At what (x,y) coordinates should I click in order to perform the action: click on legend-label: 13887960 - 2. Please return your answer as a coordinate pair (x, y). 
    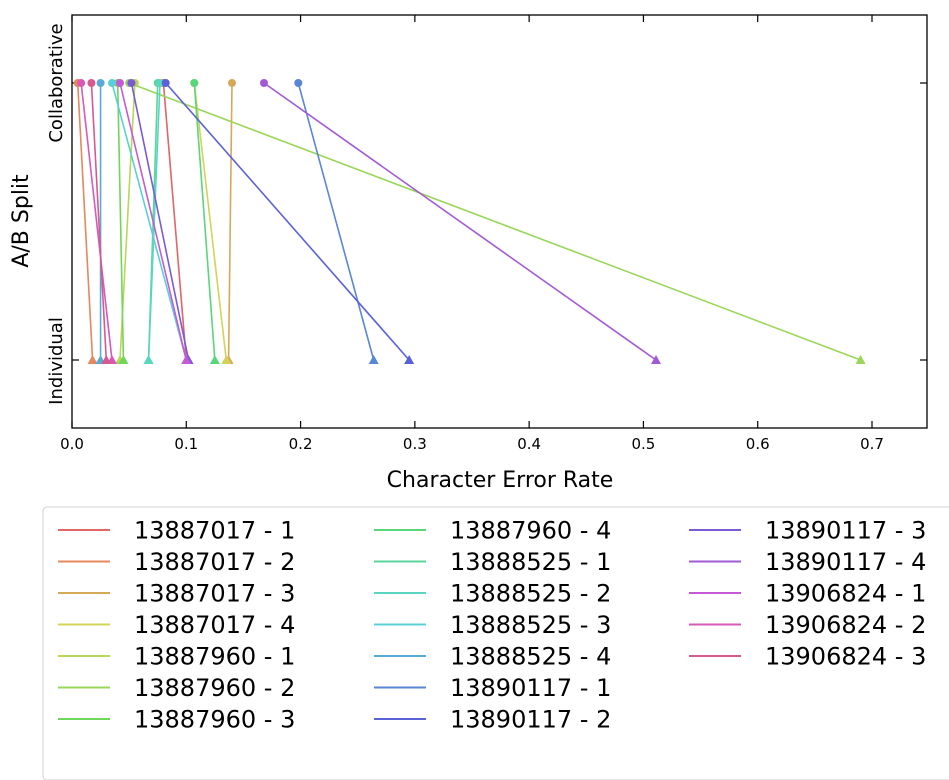
    Looking at the image, I should click on (214, 688).